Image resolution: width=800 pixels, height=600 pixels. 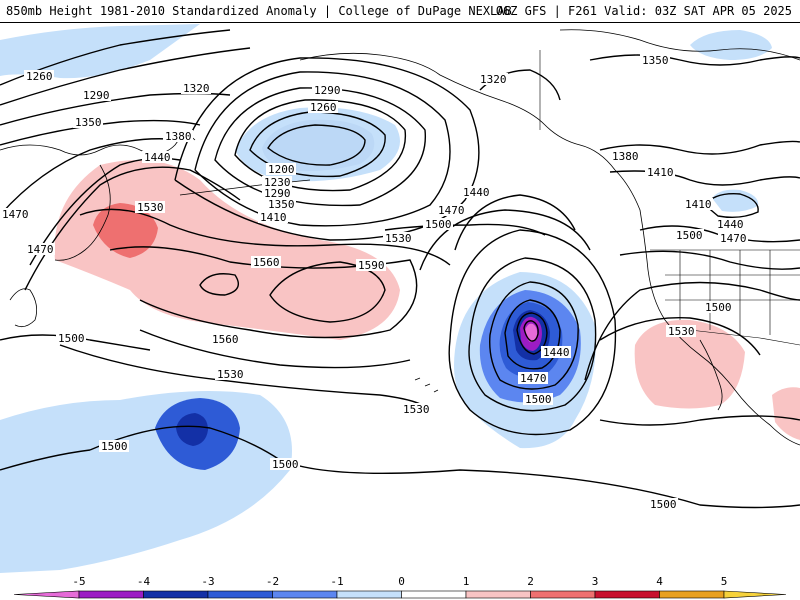 I want to click on contour-1470-nw, so click(x=132, y=228).